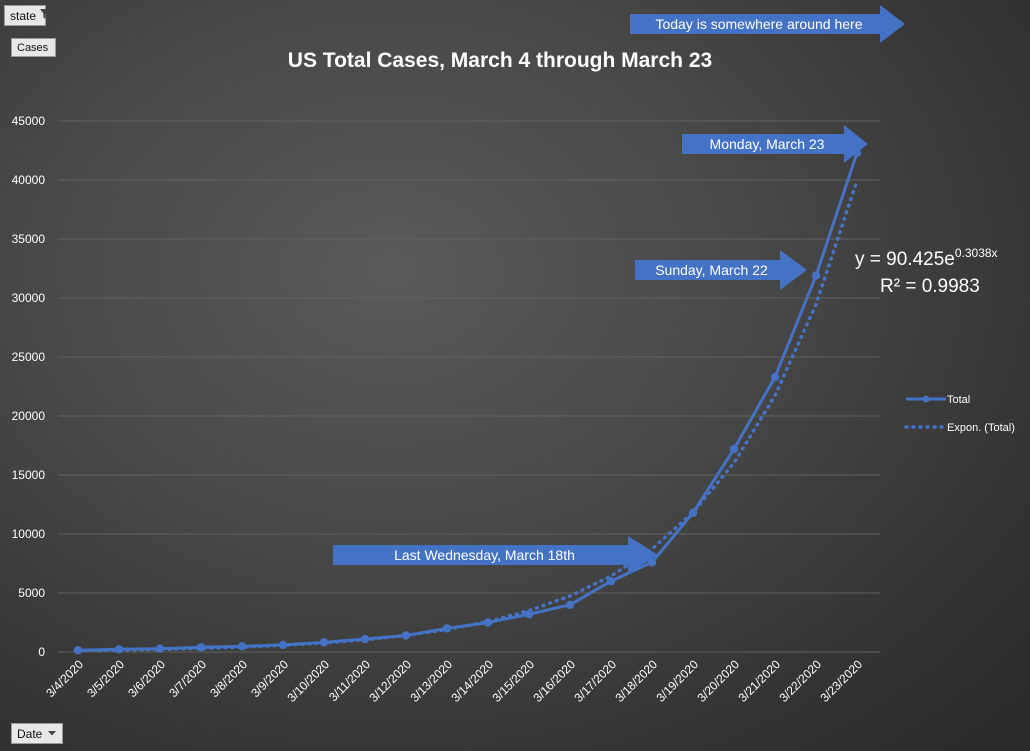  Describe the element at coordinates (472, 681) in the screenshot. I see `x-tick-label: 3/14/2020` at that location.